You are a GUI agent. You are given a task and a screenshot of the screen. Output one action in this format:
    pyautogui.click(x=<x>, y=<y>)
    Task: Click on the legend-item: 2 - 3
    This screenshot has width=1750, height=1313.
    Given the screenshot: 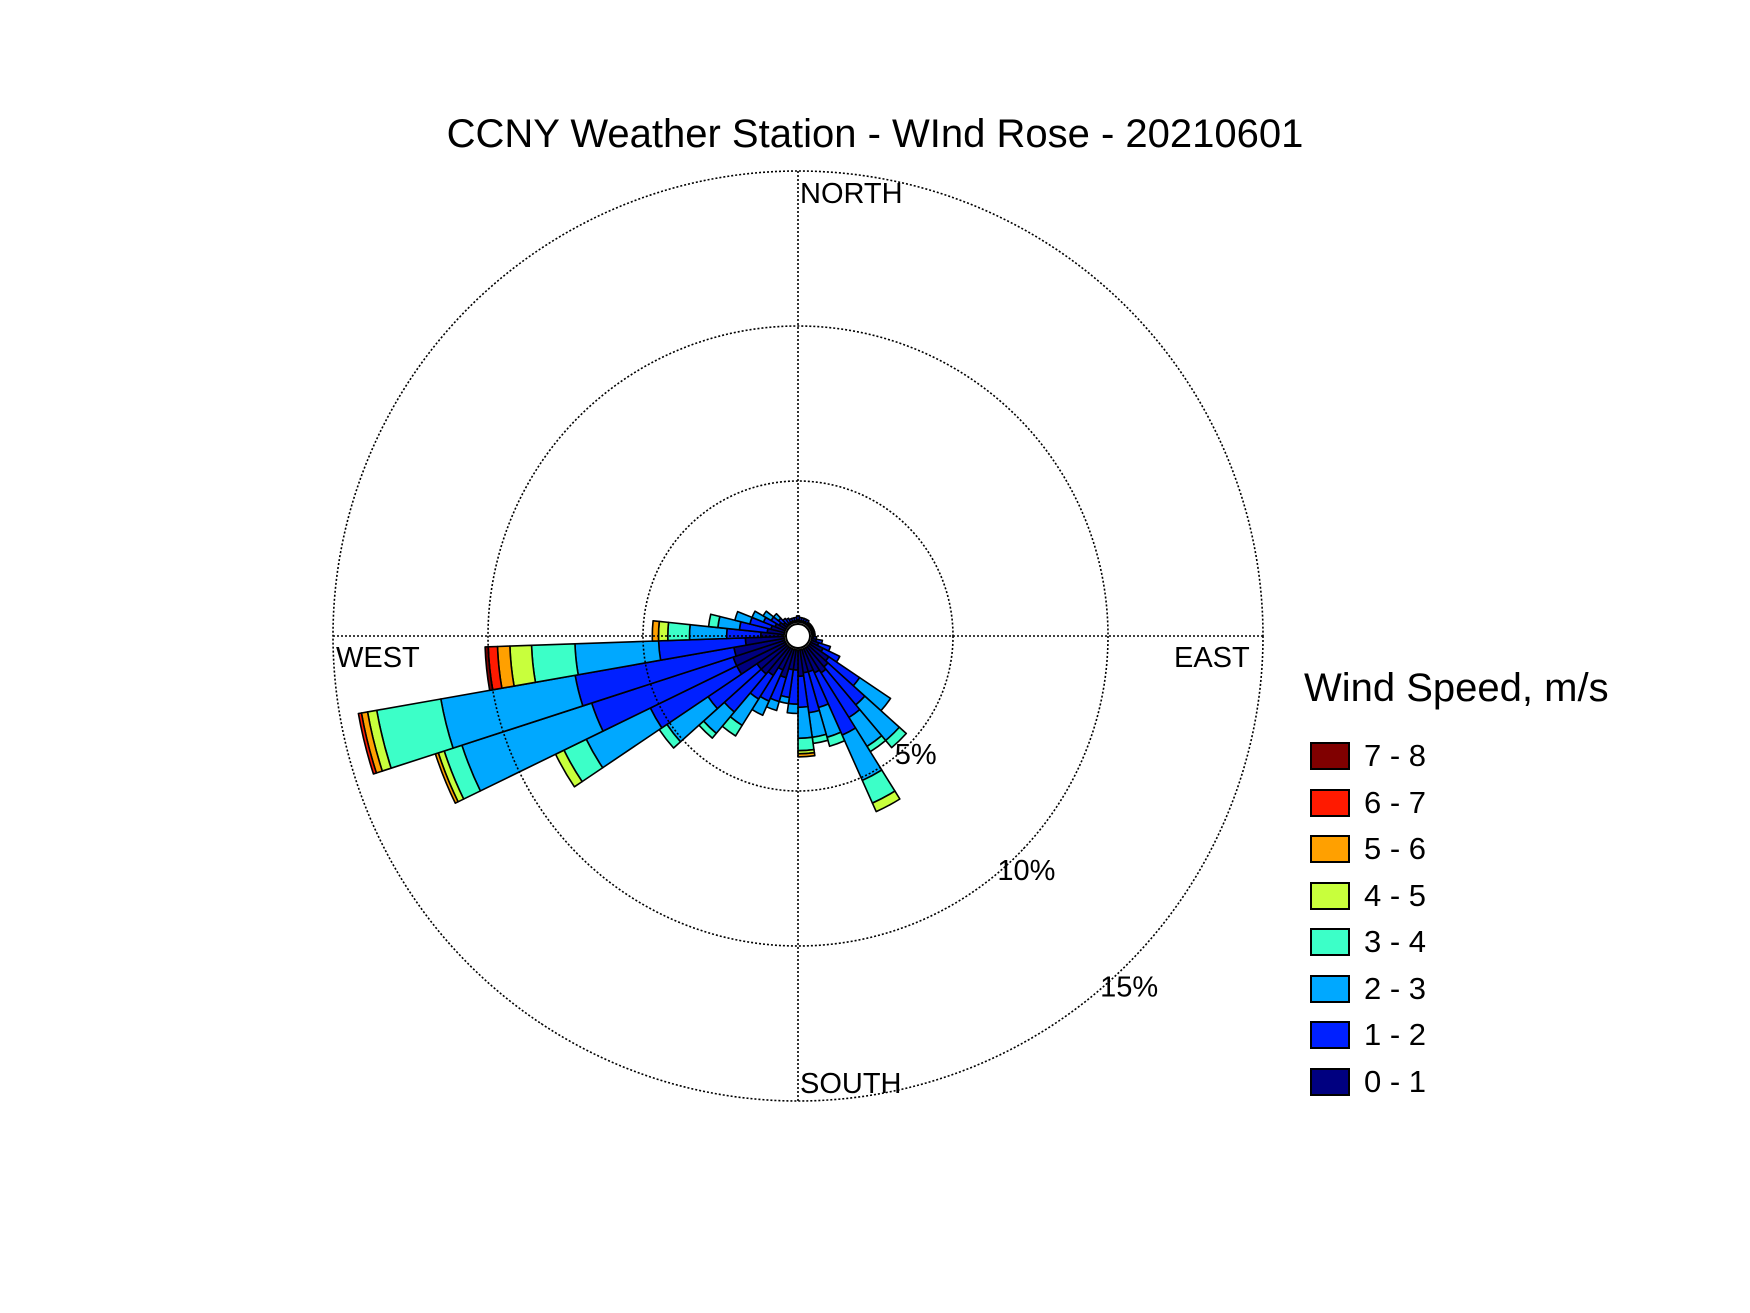 What is the action you would take?
    pyautogui.click(x=1459, y=989)
    